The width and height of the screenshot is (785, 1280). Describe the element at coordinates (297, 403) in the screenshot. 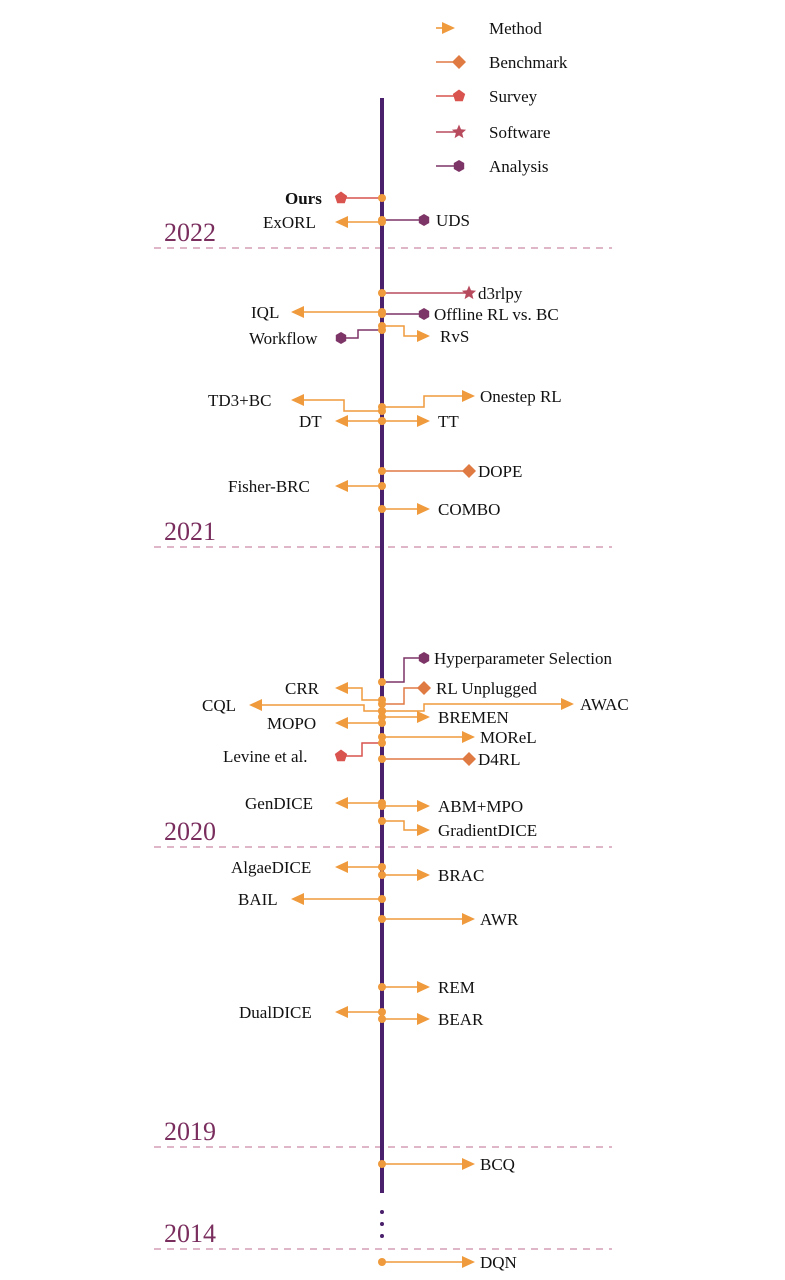

I see `entry-td3-bc: TD3+BC` at that location.